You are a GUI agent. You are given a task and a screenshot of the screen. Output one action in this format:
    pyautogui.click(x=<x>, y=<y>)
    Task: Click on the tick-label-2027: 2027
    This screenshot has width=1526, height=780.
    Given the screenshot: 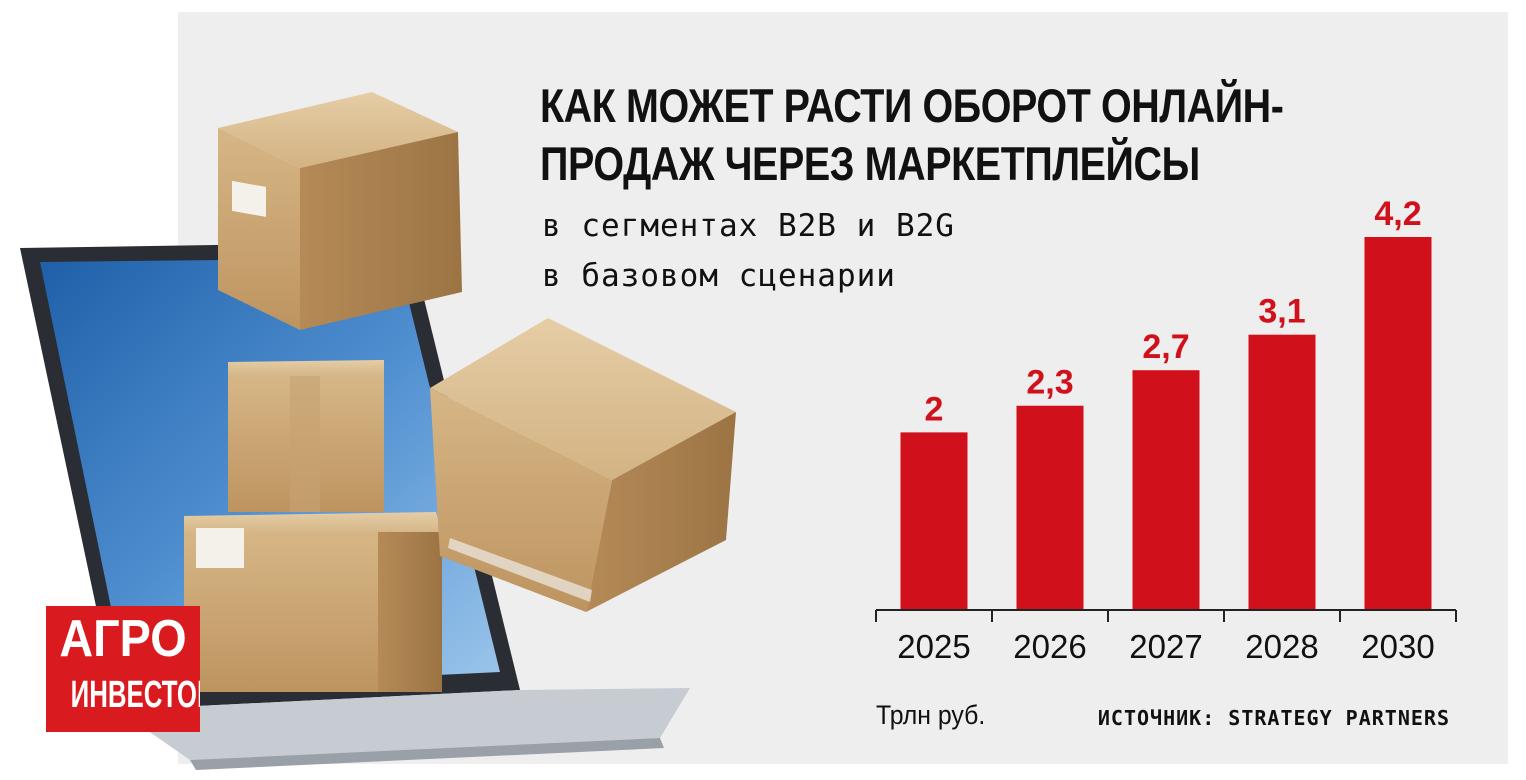 What is the action you would take?
    pyautogui.click(x=1165, y=646)
    